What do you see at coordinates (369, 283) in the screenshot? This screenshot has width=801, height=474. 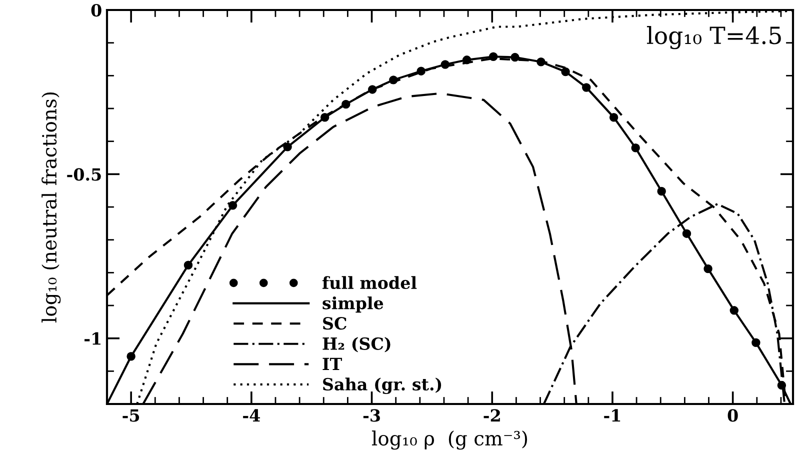 I see `legend-label: full model` at bounding box center [369, 283].